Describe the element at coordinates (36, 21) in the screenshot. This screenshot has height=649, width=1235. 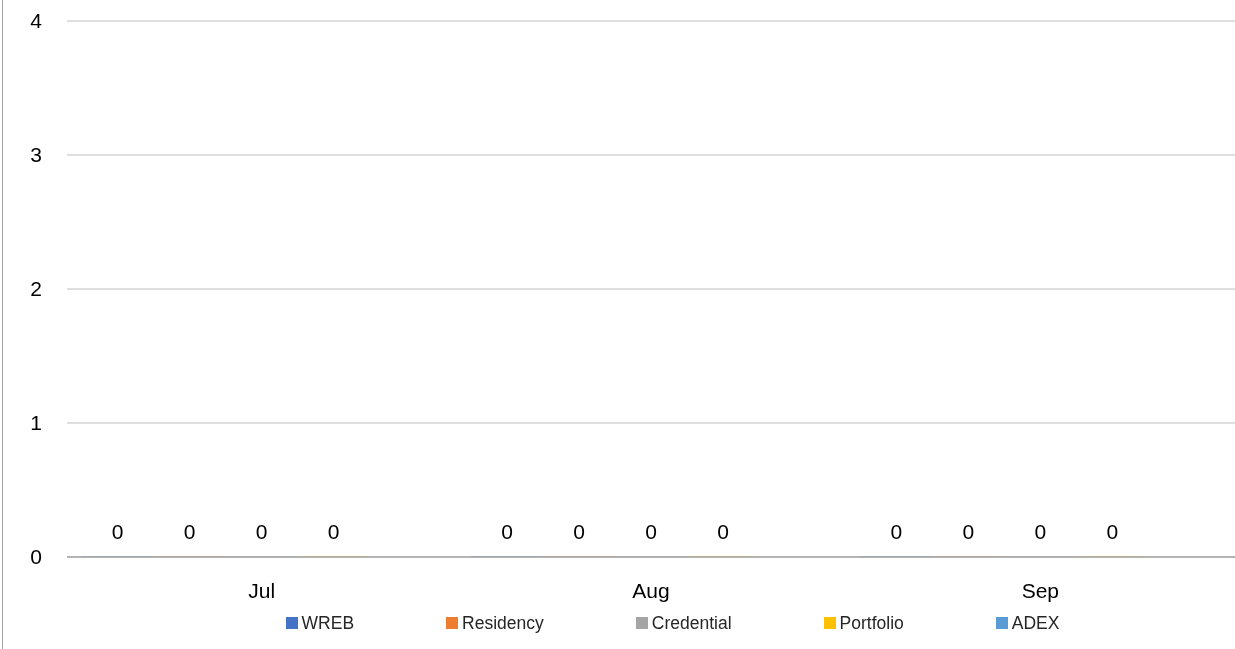
I see `y-tick-label: 4` at that location.